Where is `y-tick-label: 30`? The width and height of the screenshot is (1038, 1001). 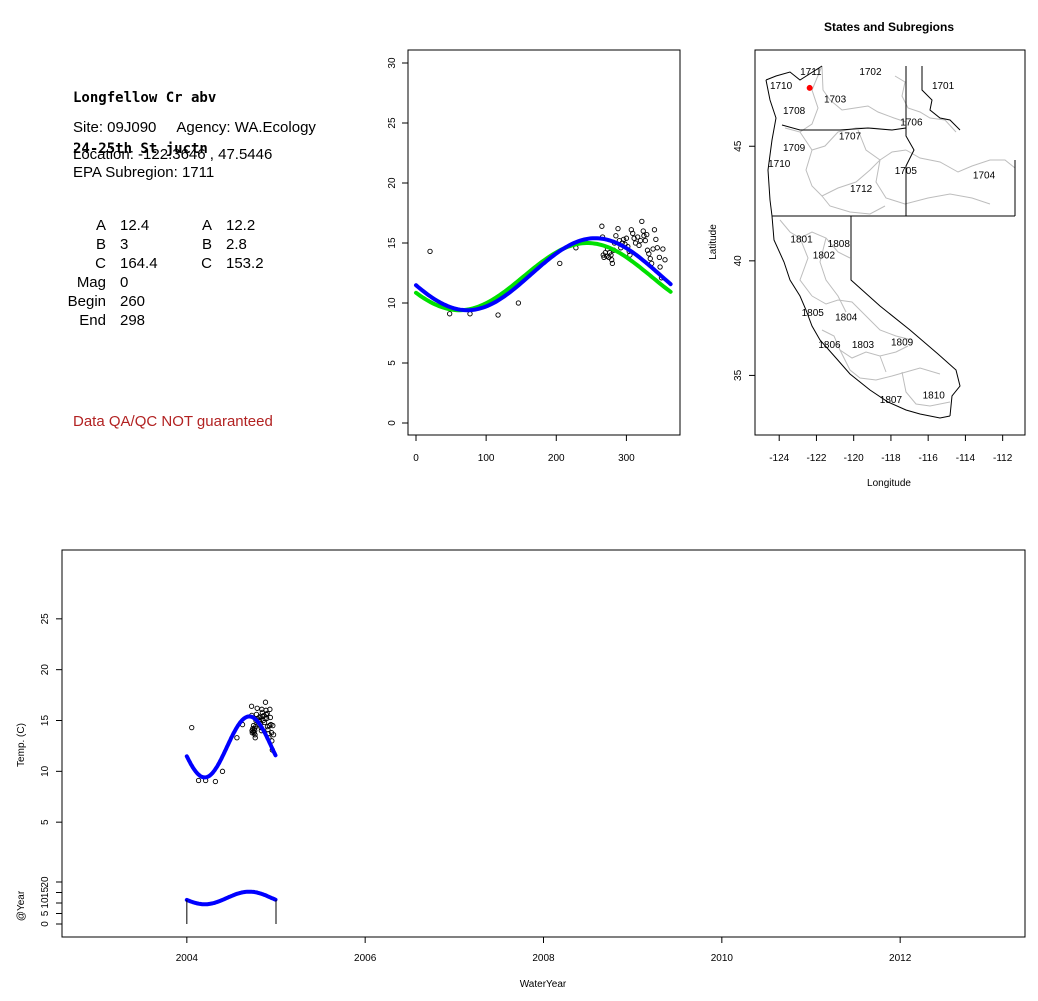 y-tick-label: 30 is located at coordinates (392, 63).